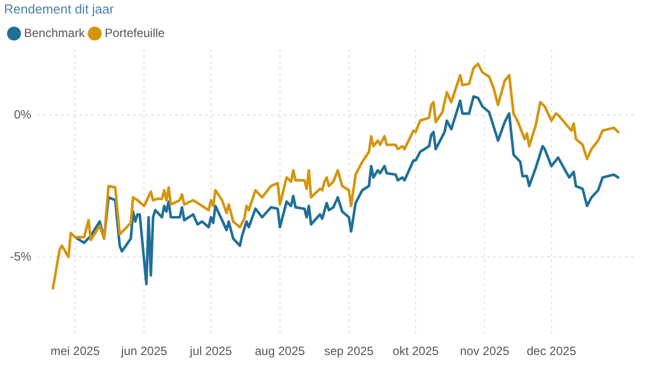 The image size is (650, 371). What do you see at coordinates (135, 33) in the screenshot?
I see `legend-label: Portefeuille` at bounding box center [135, 33].